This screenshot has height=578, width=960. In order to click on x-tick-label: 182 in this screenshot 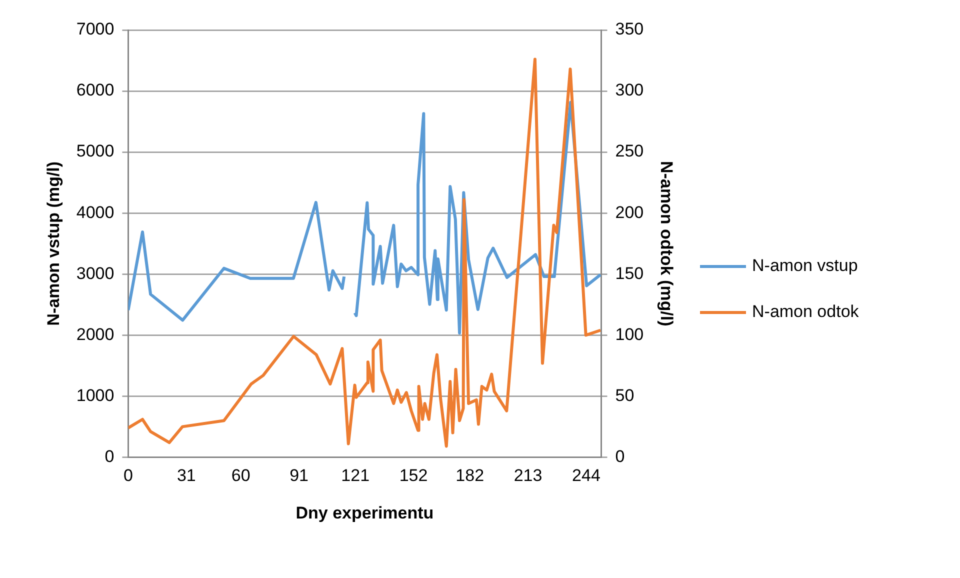, I will do `click(470, 476)`.